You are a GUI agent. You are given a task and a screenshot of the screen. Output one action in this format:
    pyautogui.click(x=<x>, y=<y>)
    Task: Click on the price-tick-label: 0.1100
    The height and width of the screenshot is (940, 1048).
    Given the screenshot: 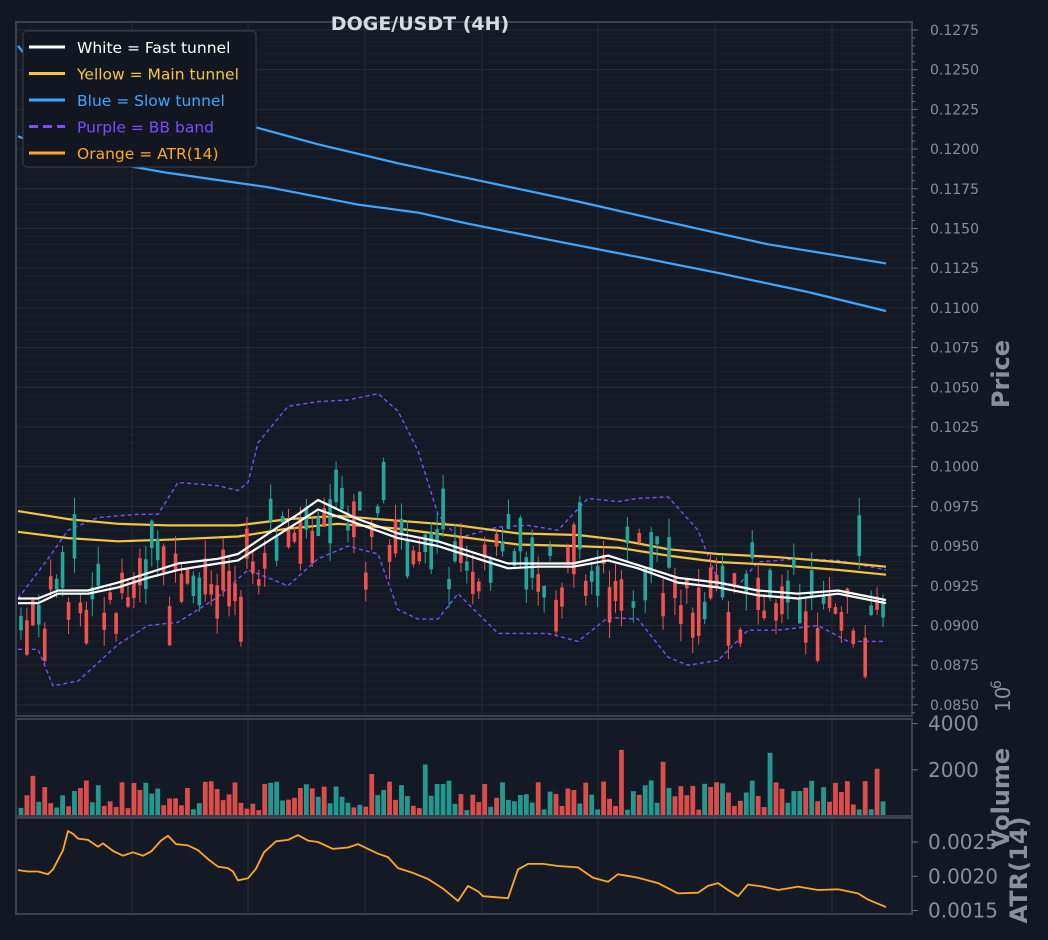 What is the action you would take?
    pyautogui.click(x=954, y=309)
    